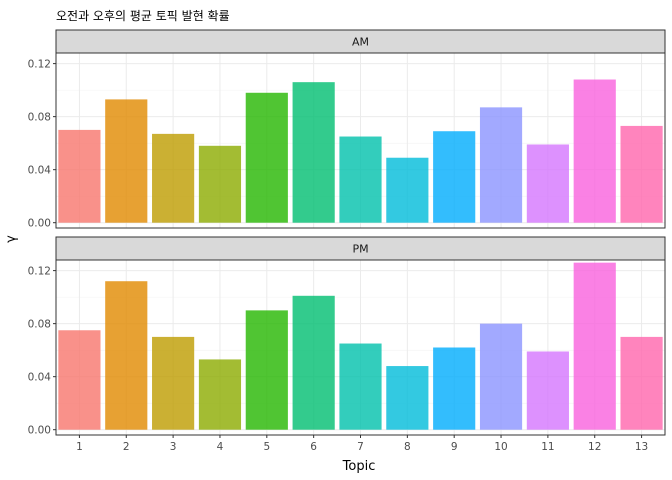  What do you see at coordinates (173, 447) in the screenshot?
I see `x-tick-label: 3` at bounding box center [173, 447].